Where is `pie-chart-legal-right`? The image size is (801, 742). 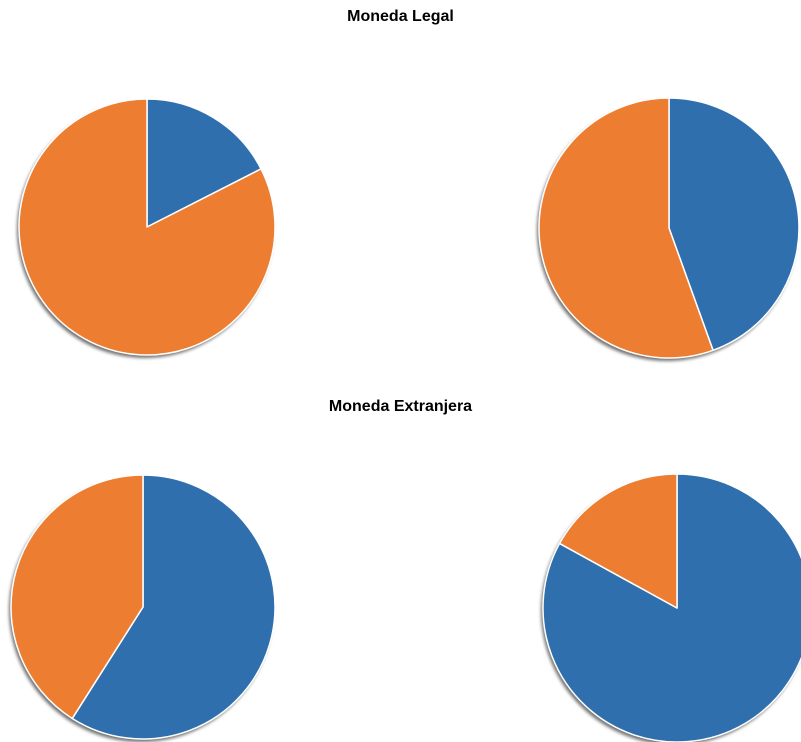 pie-chart-legal-right is located at coordinates (669, 228).